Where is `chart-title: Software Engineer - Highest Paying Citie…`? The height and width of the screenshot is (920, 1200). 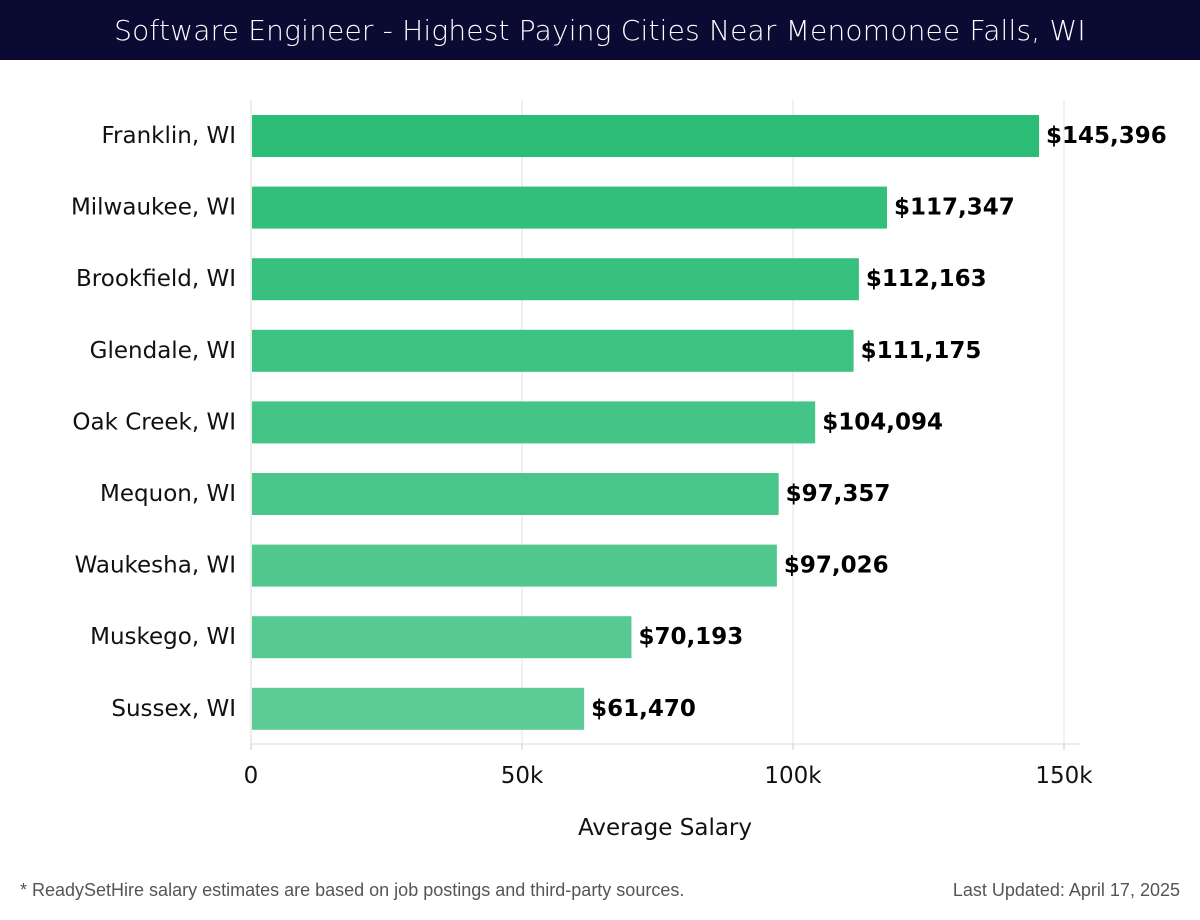 chart-title: Software Engineer - Highest Paying Citie… is located at coordinates (600, 30).